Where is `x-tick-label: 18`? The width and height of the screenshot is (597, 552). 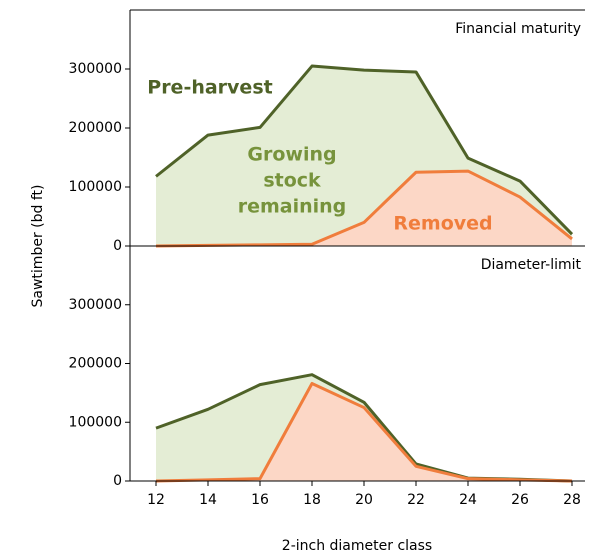 x-tick-label: 18 is located at coordinates (312, 500).